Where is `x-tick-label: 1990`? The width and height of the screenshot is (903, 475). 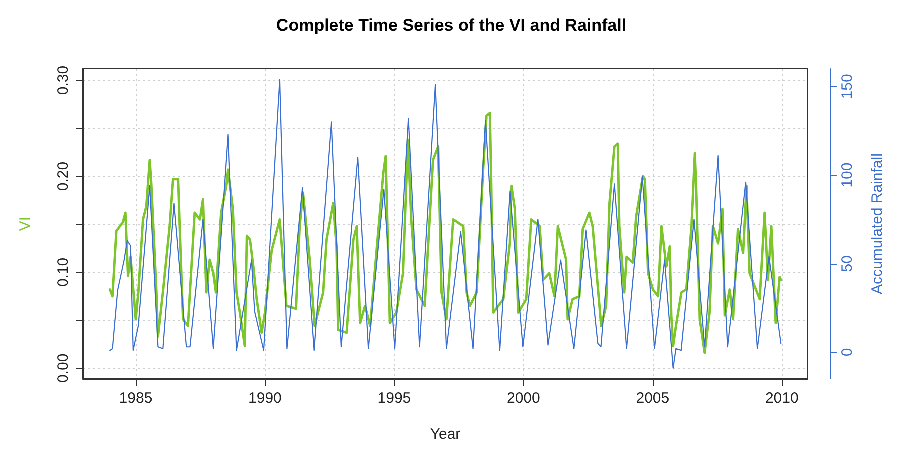 x-tick-label: 1990 is located at coordinates (265, 398).